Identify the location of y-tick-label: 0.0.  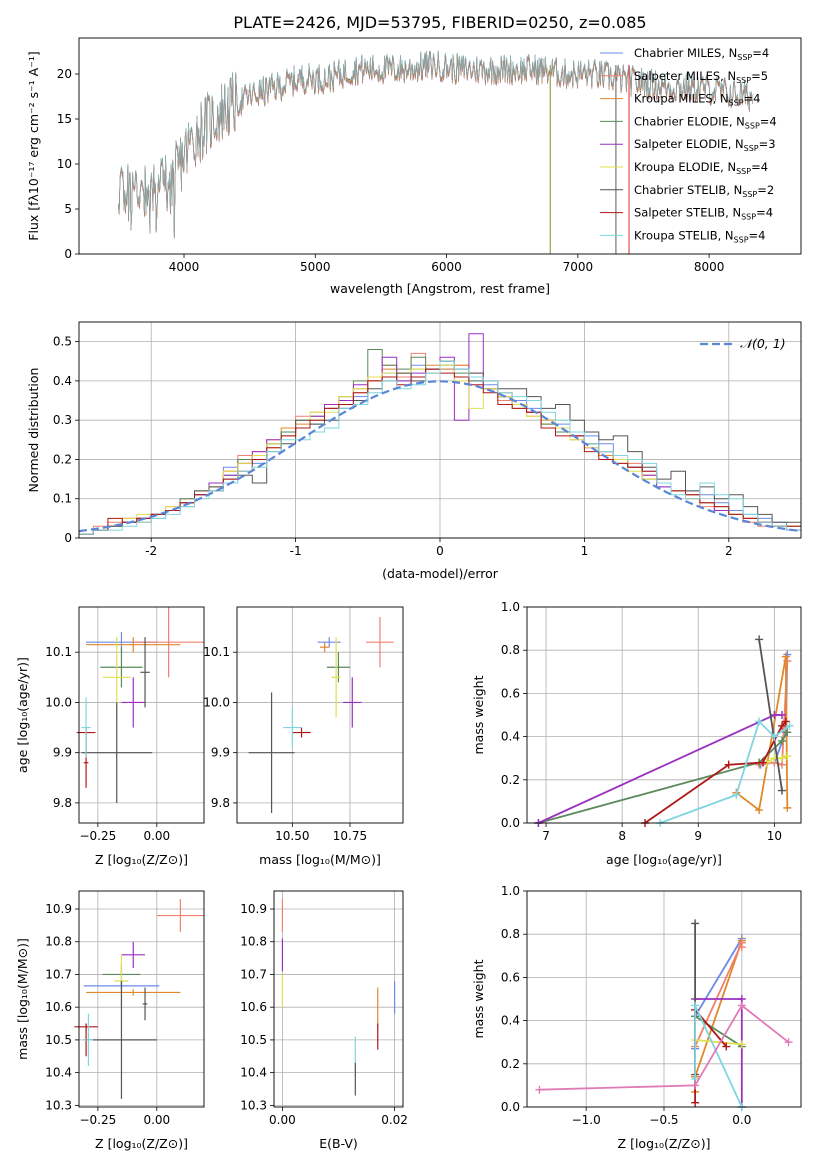
(510, 823).